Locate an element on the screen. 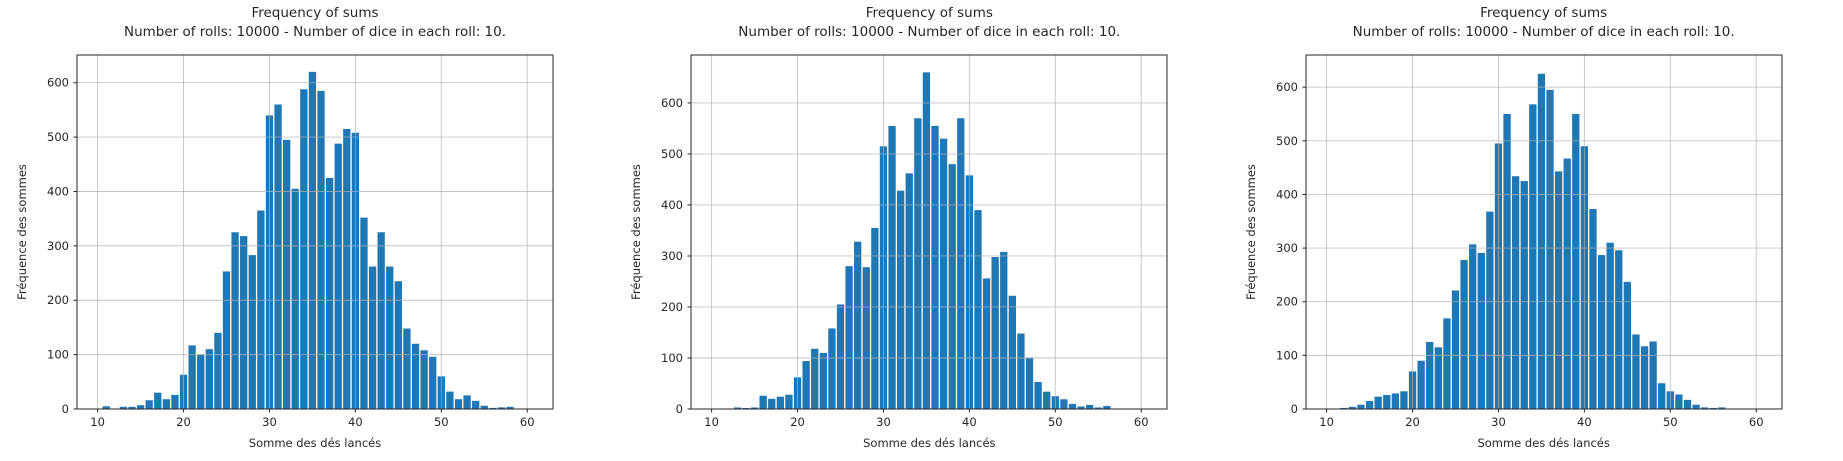 This screenshot has width=1843, height=461. x-tick-label: 20 is located at coordinates (798, 422).